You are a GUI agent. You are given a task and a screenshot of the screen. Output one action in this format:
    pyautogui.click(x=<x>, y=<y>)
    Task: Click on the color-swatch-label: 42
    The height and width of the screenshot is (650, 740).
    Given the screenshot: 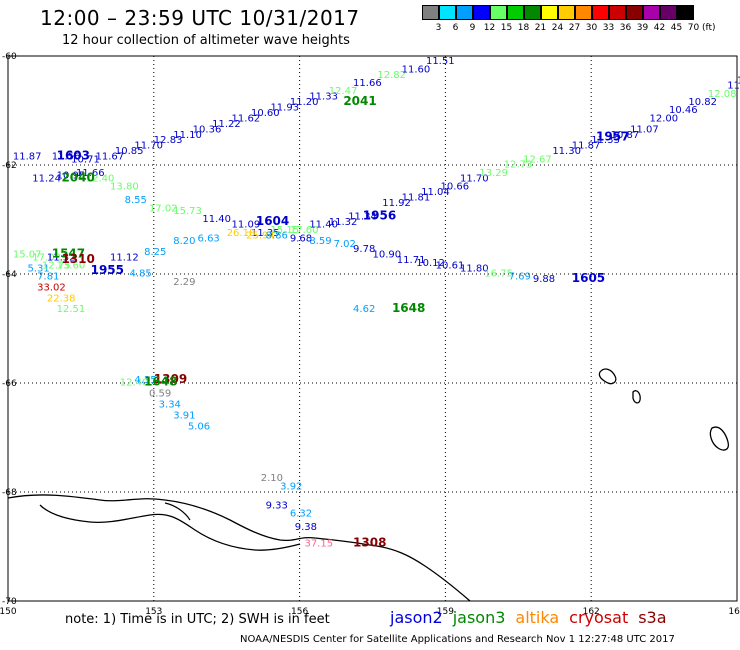 What is the action you would take?
    pyautogui.click(x=659, y=28)
    